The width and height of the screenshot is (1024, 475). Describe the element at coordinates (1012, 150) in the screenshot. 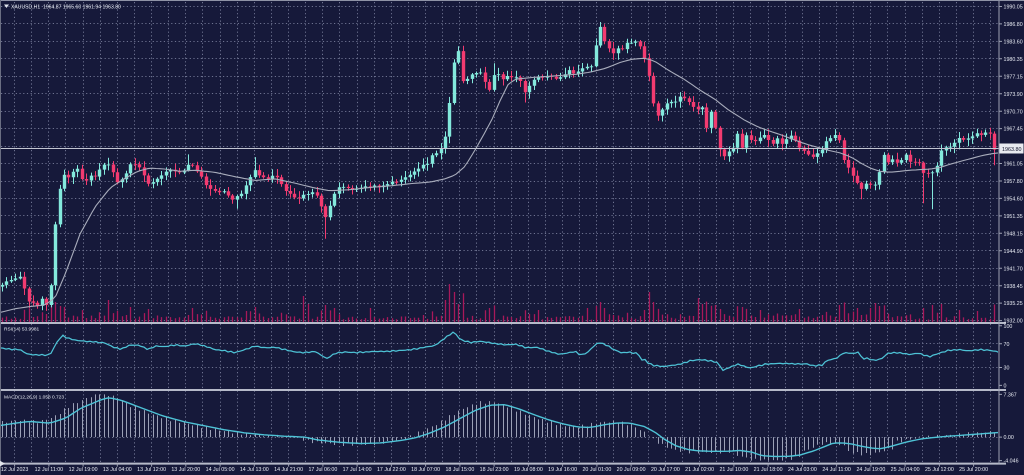

I see `svg-text: 1963.80` at that location.